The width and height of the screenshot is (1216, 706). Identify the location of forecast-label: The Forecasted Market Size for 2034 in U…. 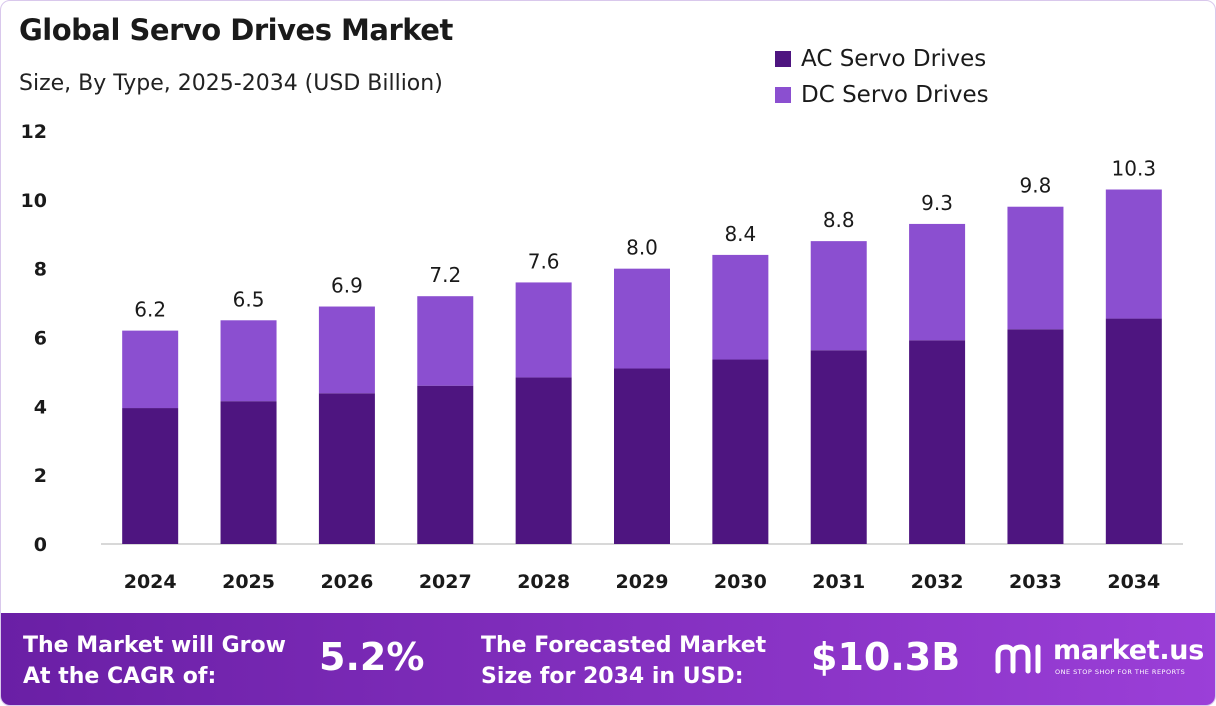
(624, 661).